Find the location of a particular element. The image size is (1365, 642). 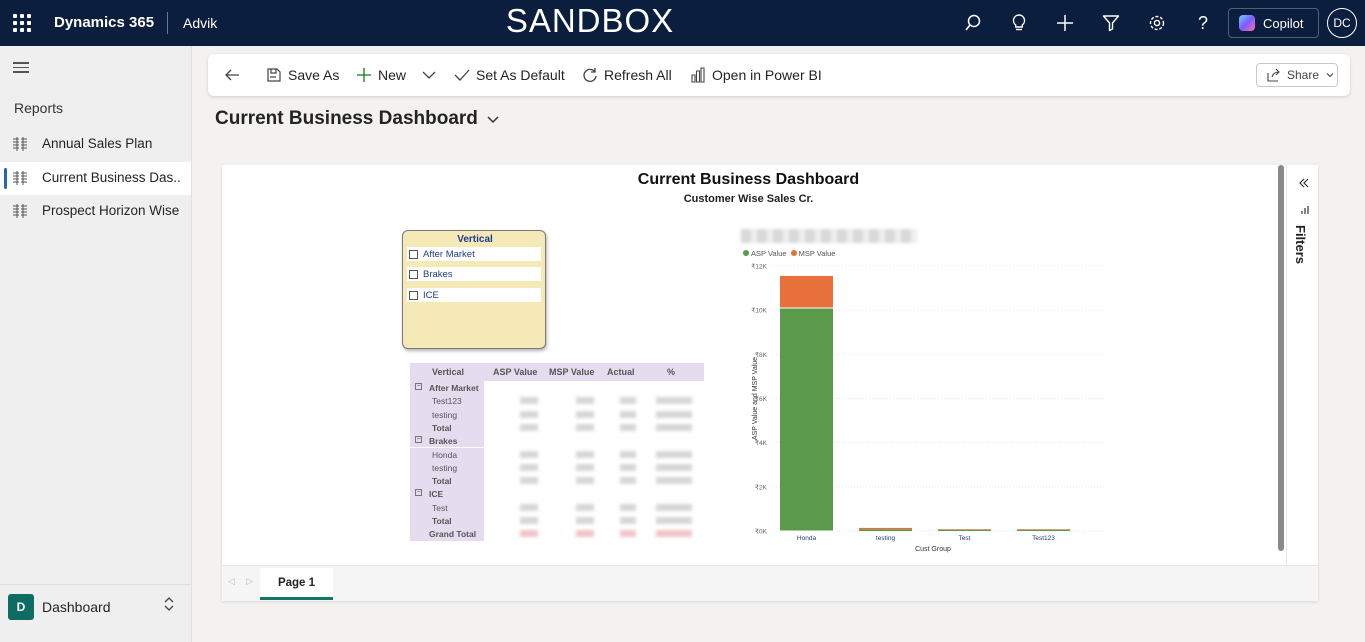

plus-icon is located at coordinates (1065, 23).